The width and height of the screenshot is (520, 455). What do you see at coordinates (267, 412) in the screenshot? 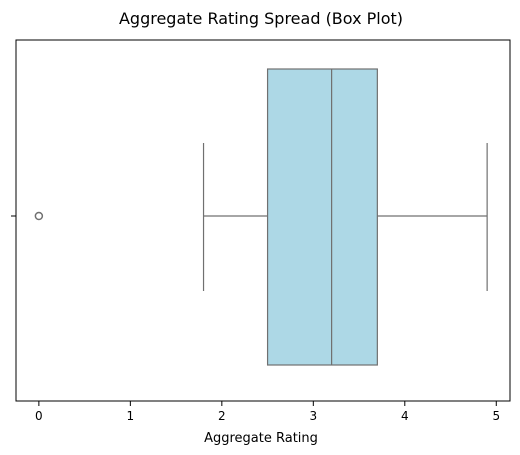
I see `x-axis-ticks: 0 1 2 3 4 5` at bounding box center [267, 412].